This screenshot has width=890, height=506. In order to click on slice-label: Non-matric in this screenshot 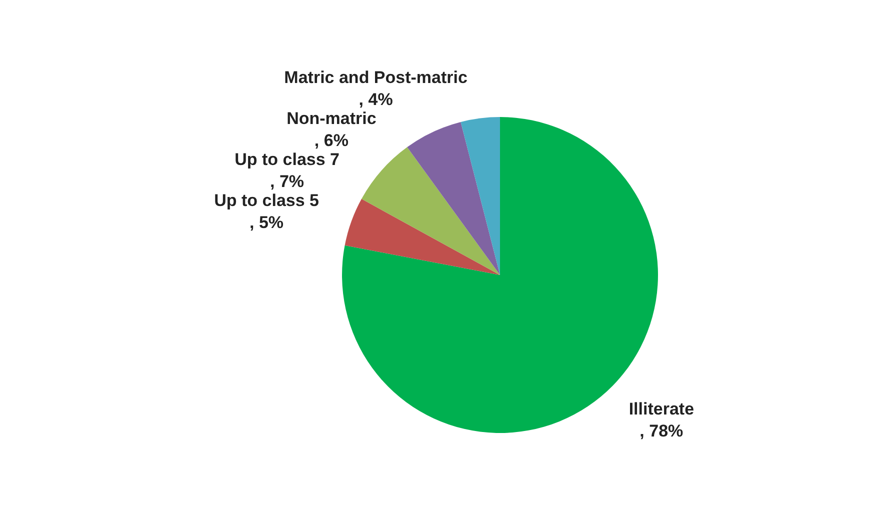, I will do `click(331, 118)`.